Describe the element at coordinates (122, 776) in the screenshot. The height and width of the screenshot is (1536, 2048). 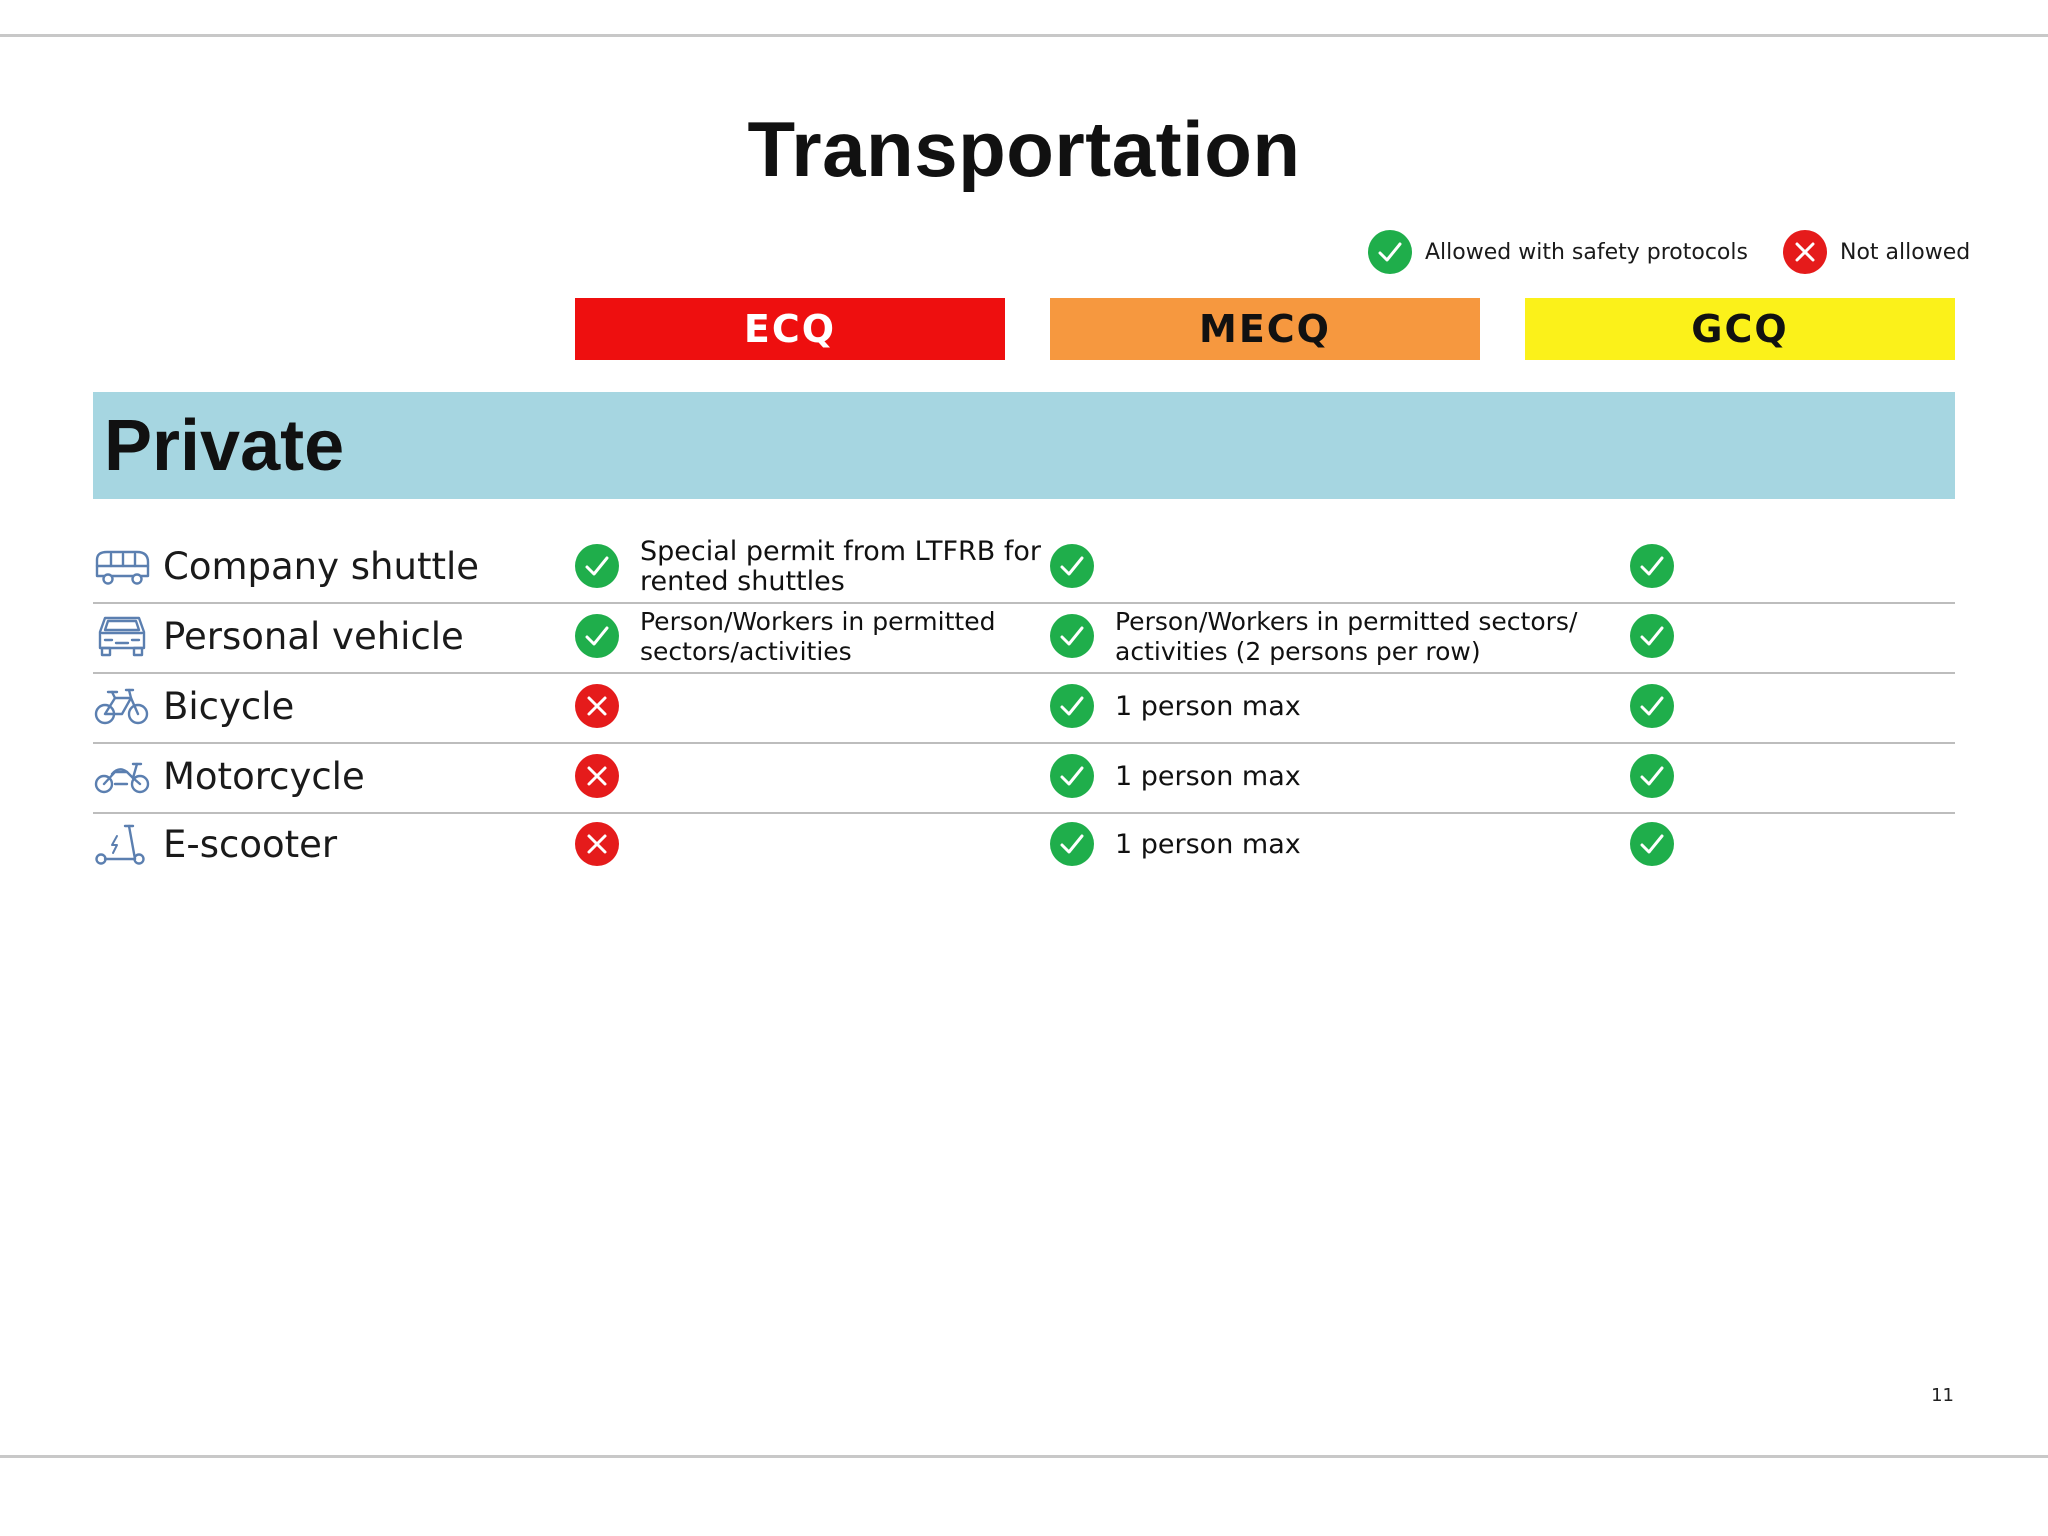
I see `motorcycle-icon` at that location.